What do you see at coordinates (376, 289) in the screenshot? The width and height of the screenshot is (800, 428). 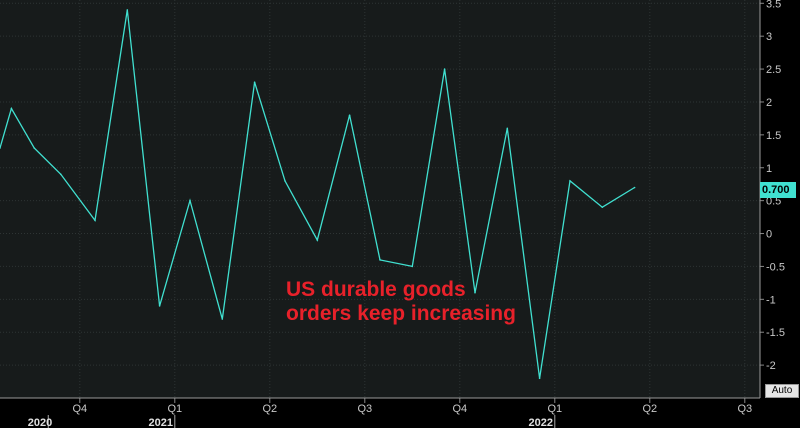 I see `annotation-line-1: US durable goods` at bounding box center [376, 289].